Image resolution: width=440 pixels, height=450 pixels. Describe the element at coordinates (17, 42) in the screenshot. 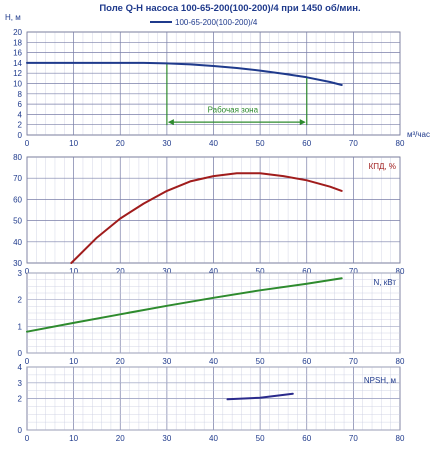

I see `y-tick-label: 18` at that location.